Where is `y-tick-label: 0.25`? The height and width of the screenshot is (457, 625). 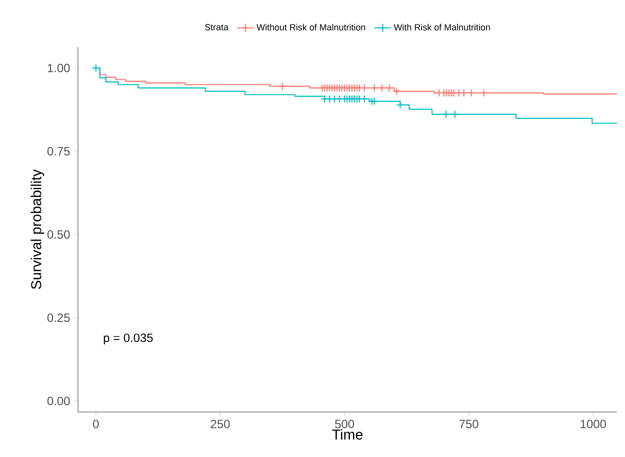
y-tick-label: 0.25 is located at coordinates (58, 318).